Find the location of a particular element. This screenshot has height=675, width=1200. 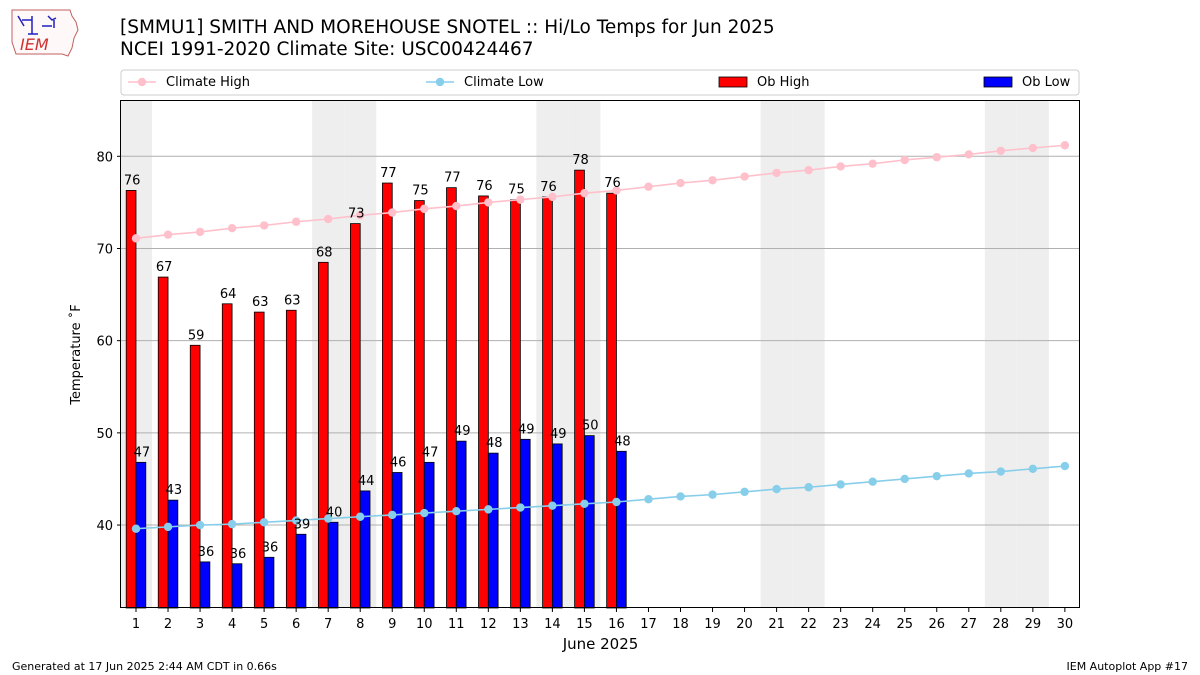

x-tick-label: 13 is located at coordinates (520, 624).